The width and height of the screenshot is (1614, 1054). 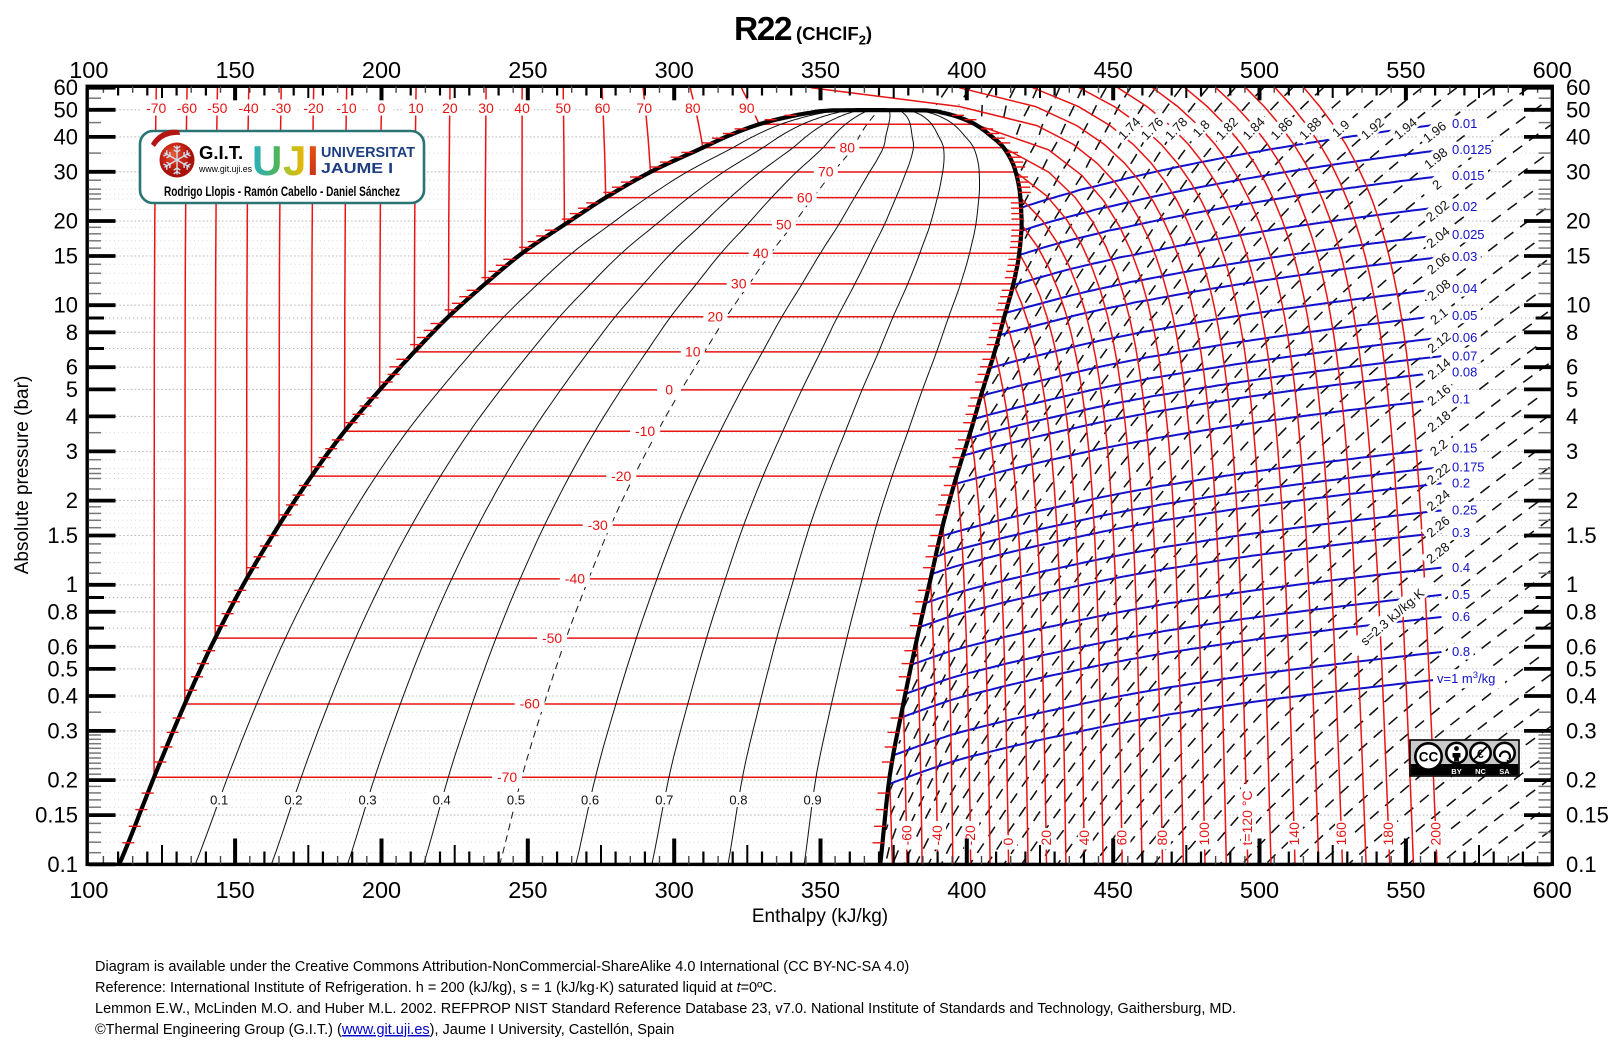 I want to click on svg-text: SA, so click(x=1504, y=771).